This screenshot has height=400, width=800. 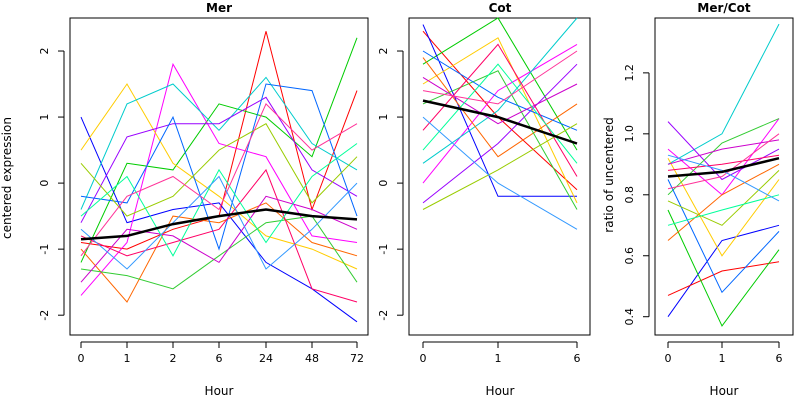 I want to click on y-tick-label-cot-2: 0, so click(x=383, y=183).